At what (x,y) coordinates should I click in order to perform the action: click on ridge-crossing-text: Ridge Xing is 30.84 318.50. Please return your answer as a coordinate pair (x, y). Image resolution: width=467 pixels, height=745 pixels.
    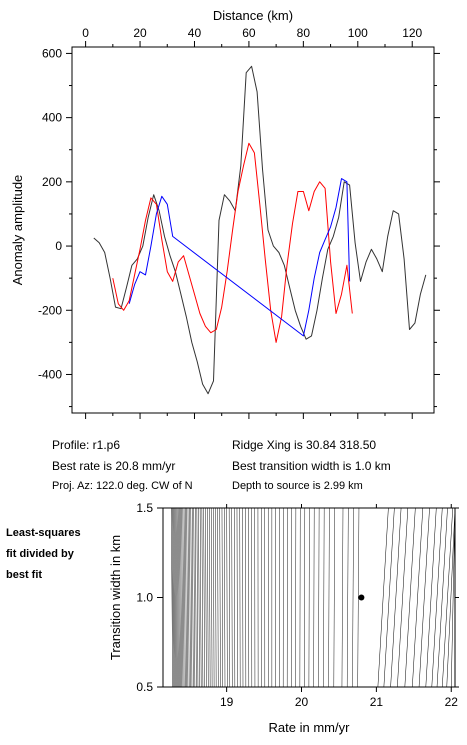
    Looking at the image, I should click on (304, 445).